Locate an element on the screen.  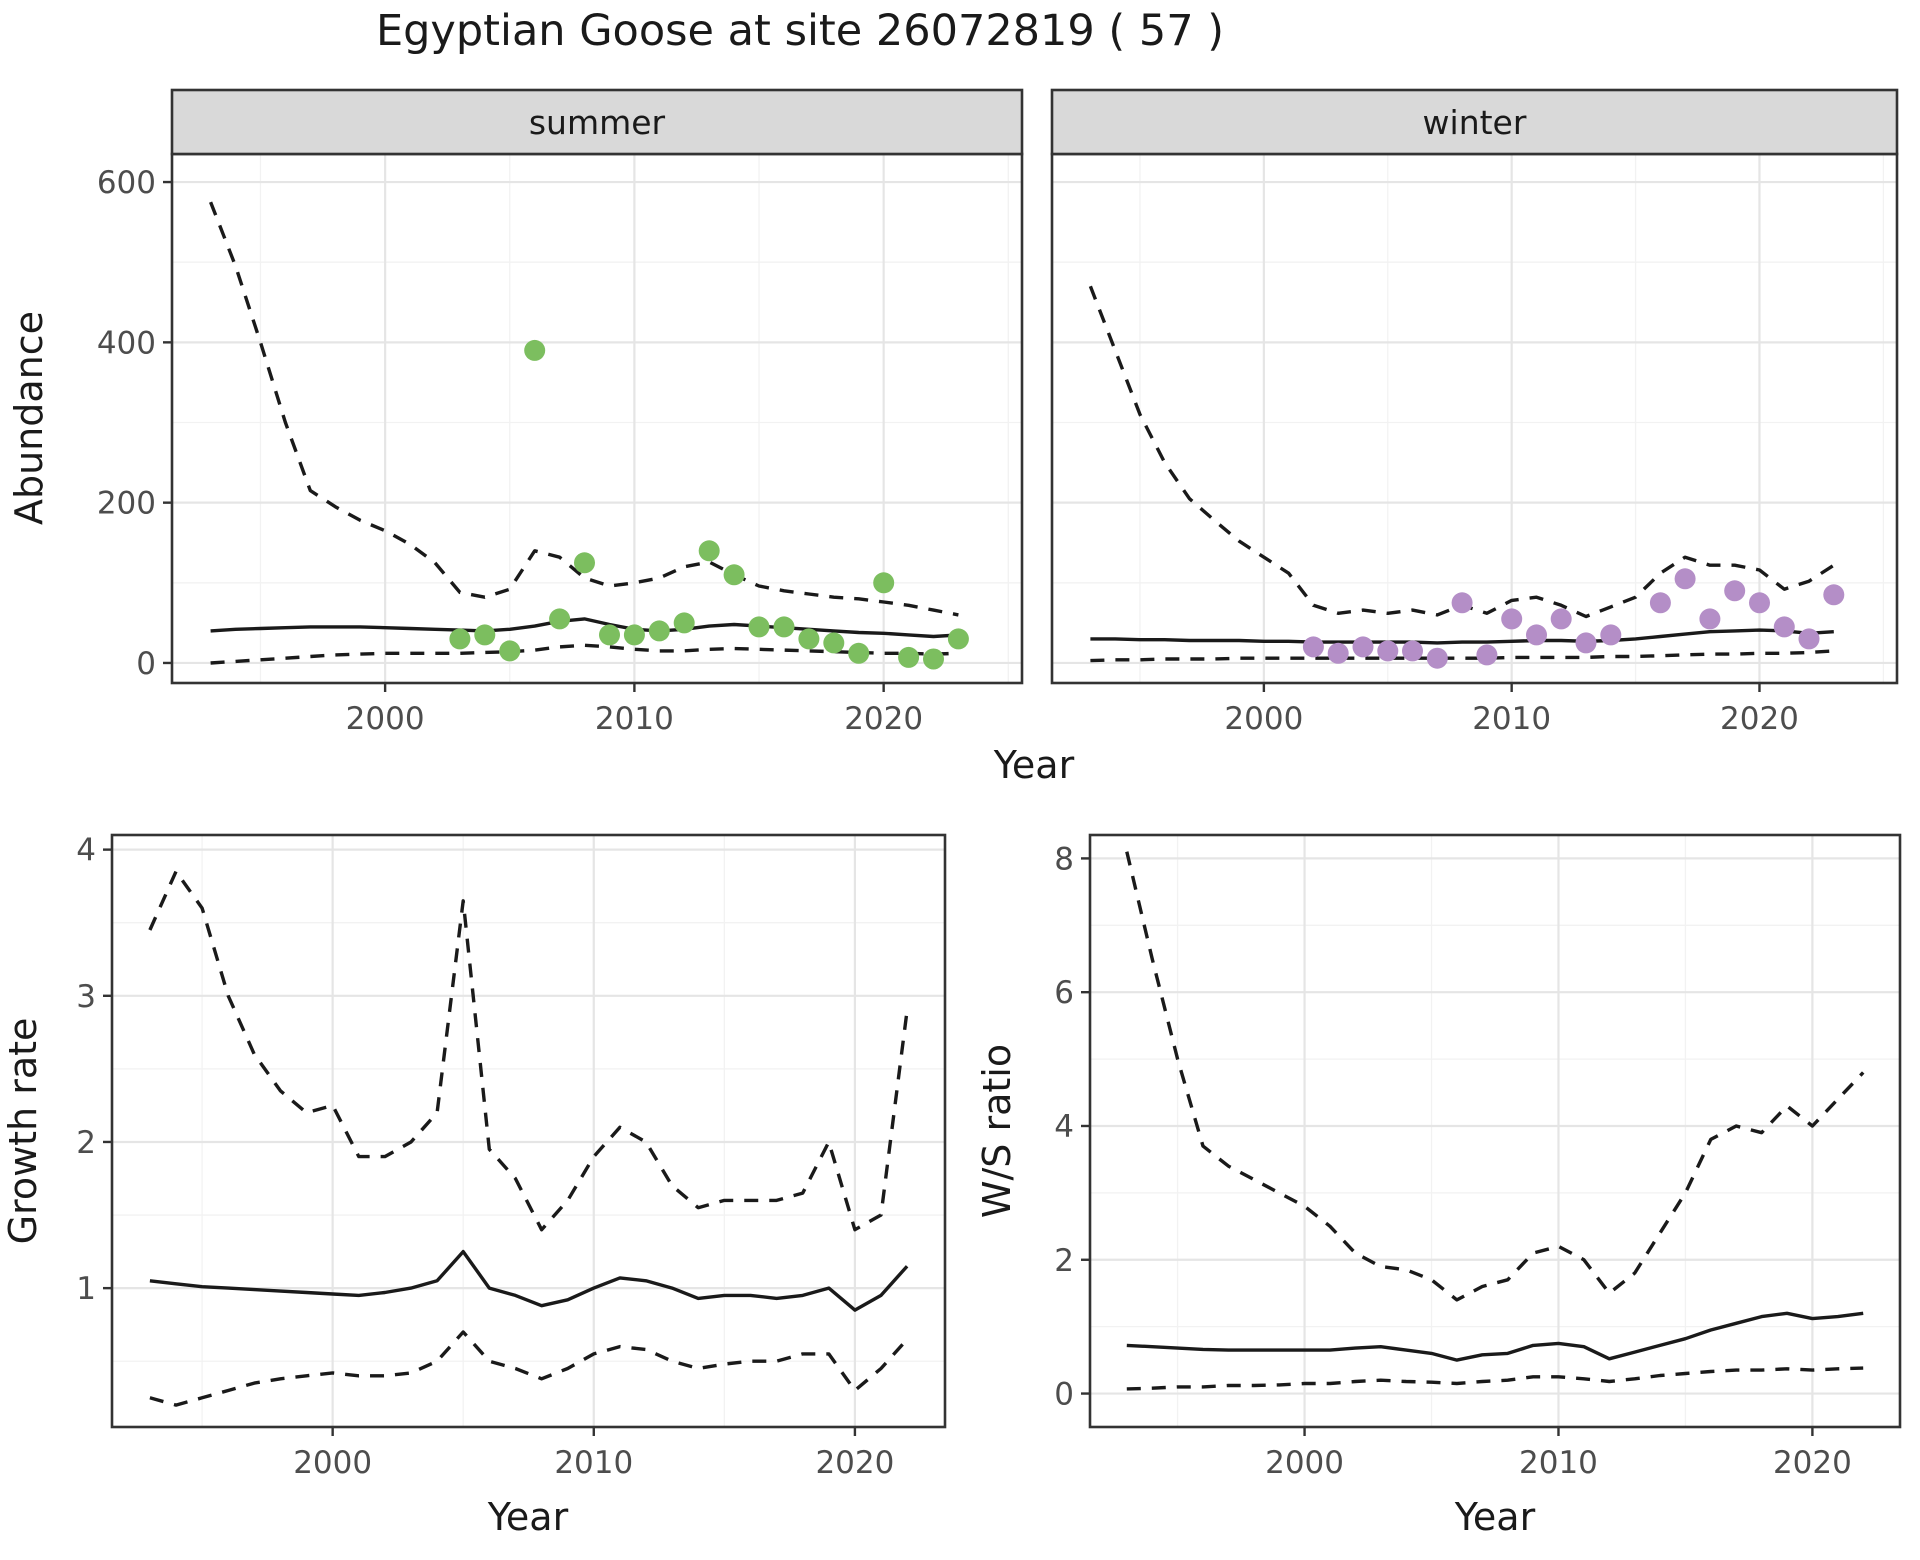
y-tick-label: 200 is located at coordinates (126, 504).